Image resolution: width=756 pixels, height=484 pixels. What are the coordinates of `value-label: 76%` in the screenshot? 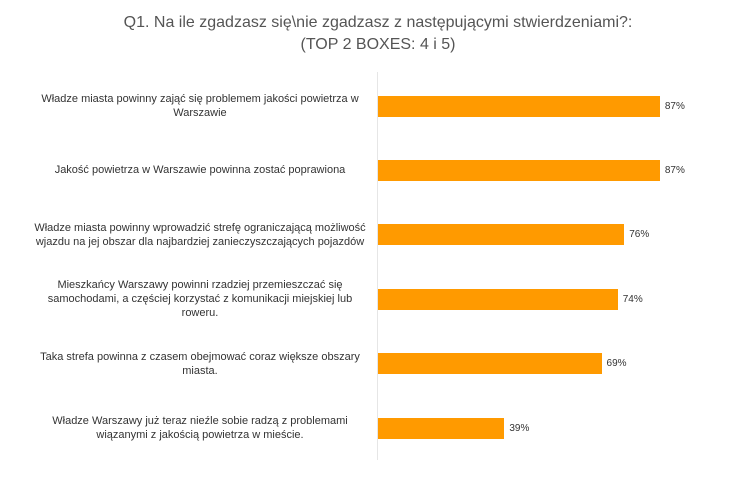 It's located at (639, 235).